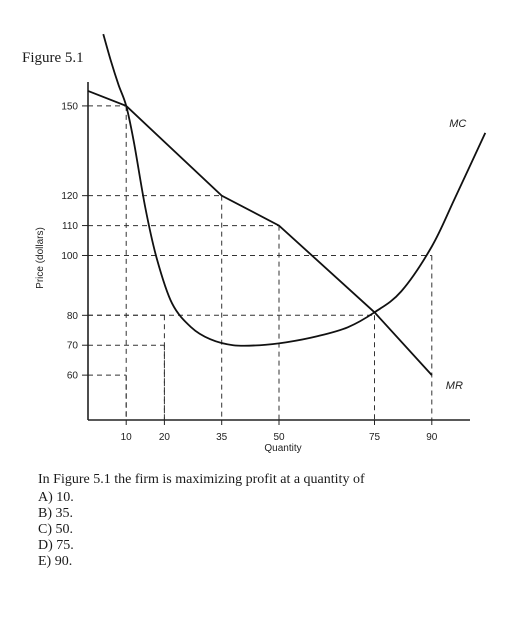 Image resolution: width=518 pixels, height=621 pixels. I want to click on y-tick-label-150: 150, so click(69, 106).